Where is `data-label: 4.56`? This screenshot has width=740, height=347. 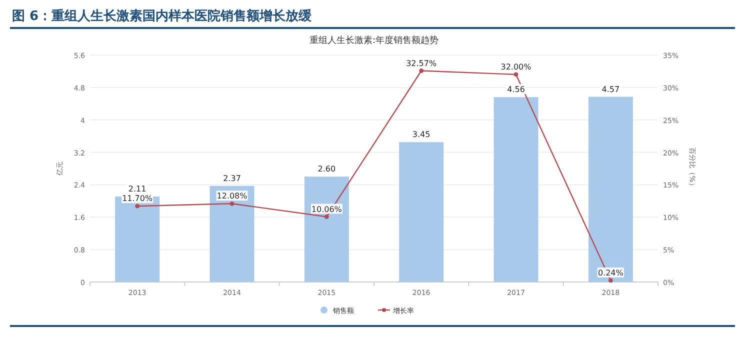 data-label: 4.56 is located at coordinates (516, 89).